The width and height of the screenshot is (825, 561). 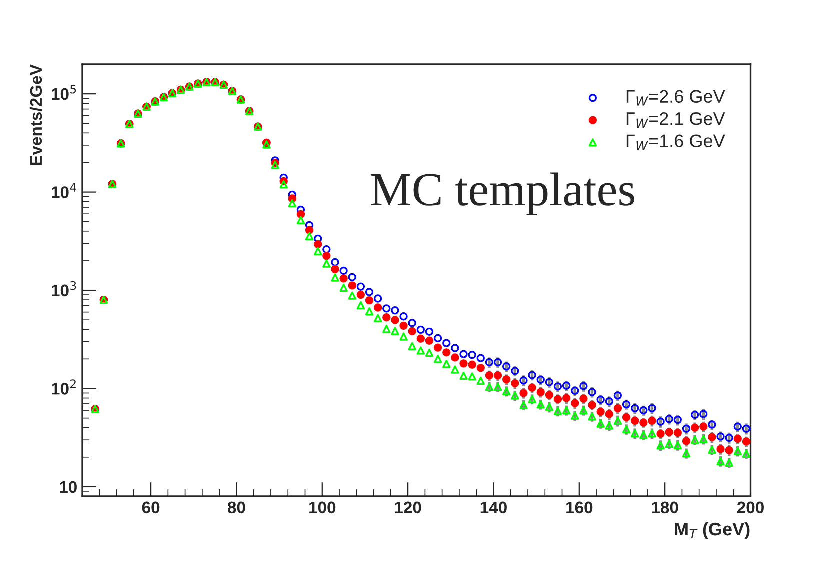 I want to click on legend-label: Γ$_{W}$=2.6 GeV, so click(x=676, y=98).